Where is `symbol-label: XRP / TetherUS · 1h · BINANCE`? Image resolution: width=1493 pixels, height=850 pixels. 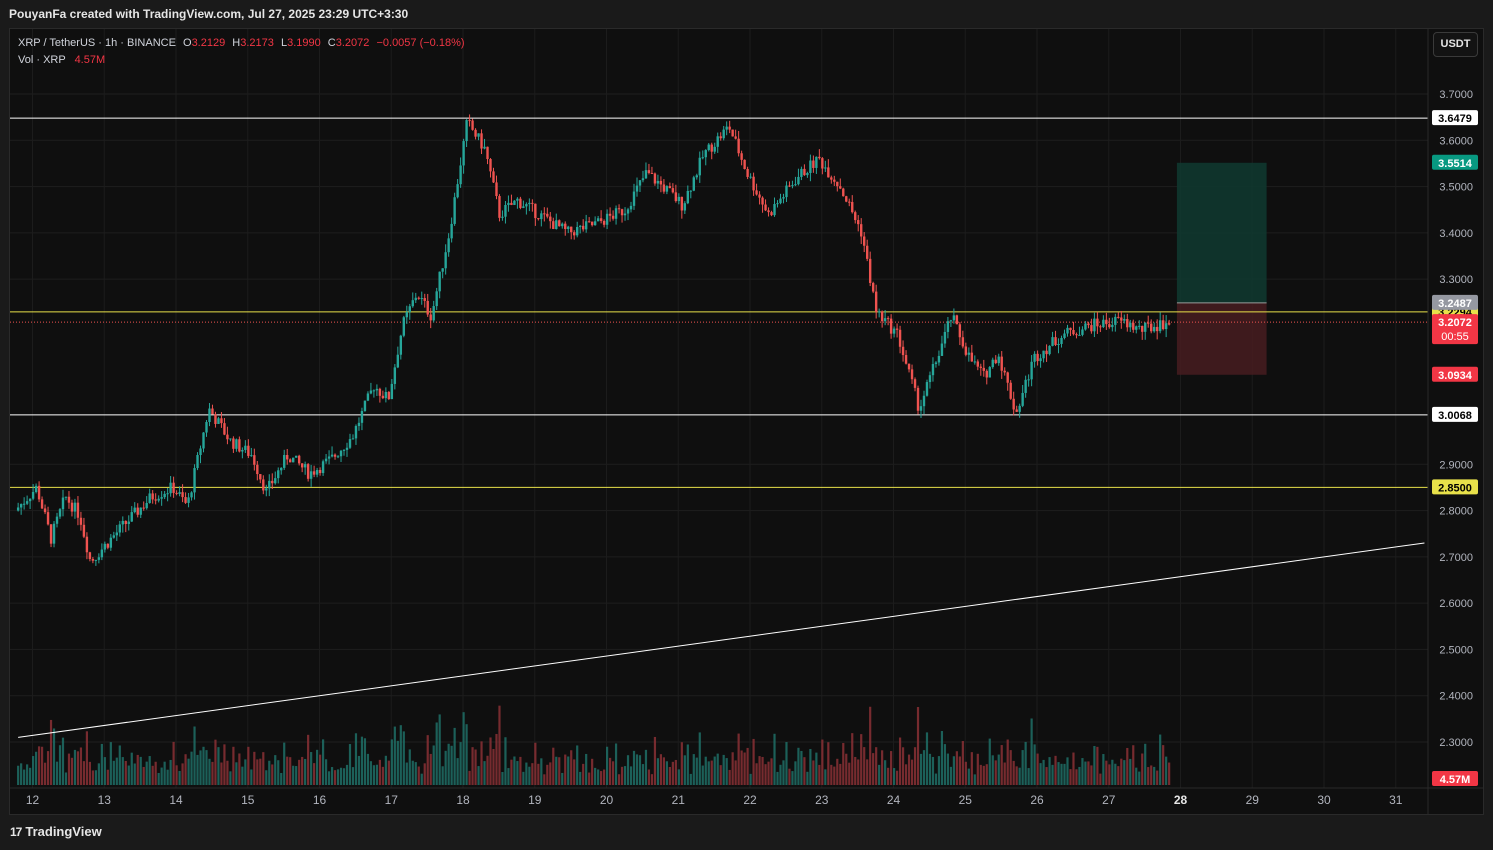 symbol-label: XRP / TetherUS · 1h · BINANCE is located at coordinates (97, 43).